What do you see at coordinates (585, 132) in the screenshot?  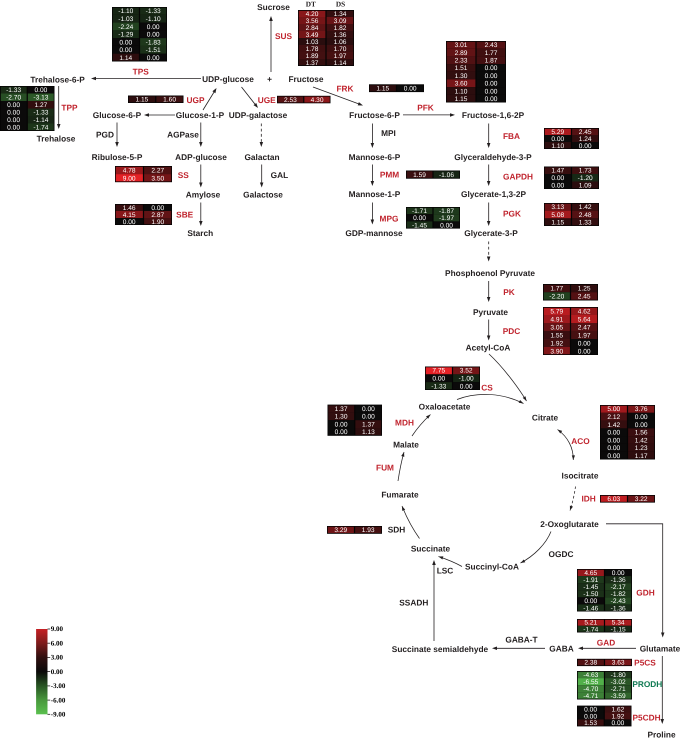 I see `svg-text: 2.45` at bounding box center [585, 132].